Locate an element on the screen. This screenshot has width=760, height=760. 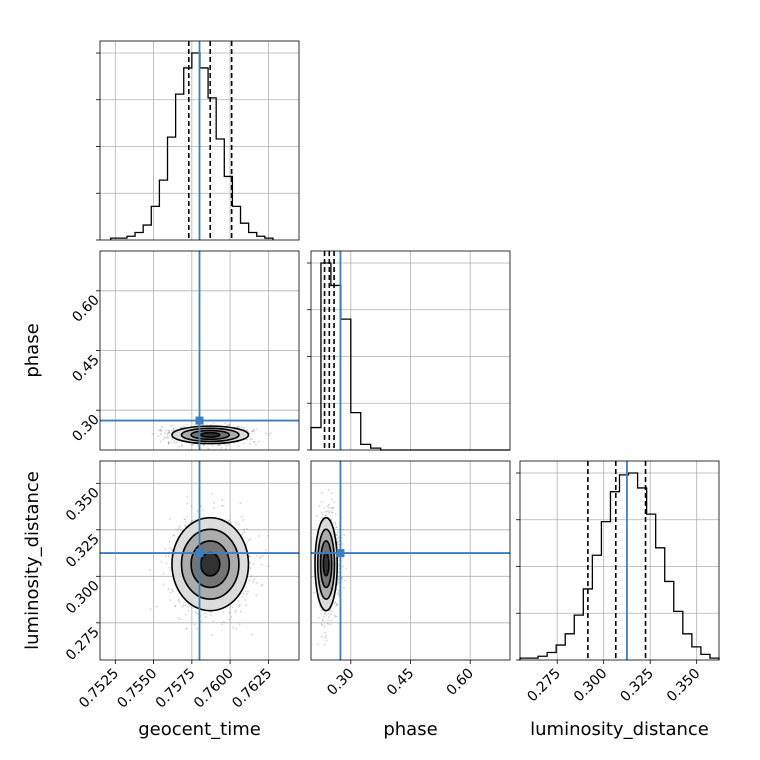
x-tick-label: 0.7550 is located at coordinates (137, 689).